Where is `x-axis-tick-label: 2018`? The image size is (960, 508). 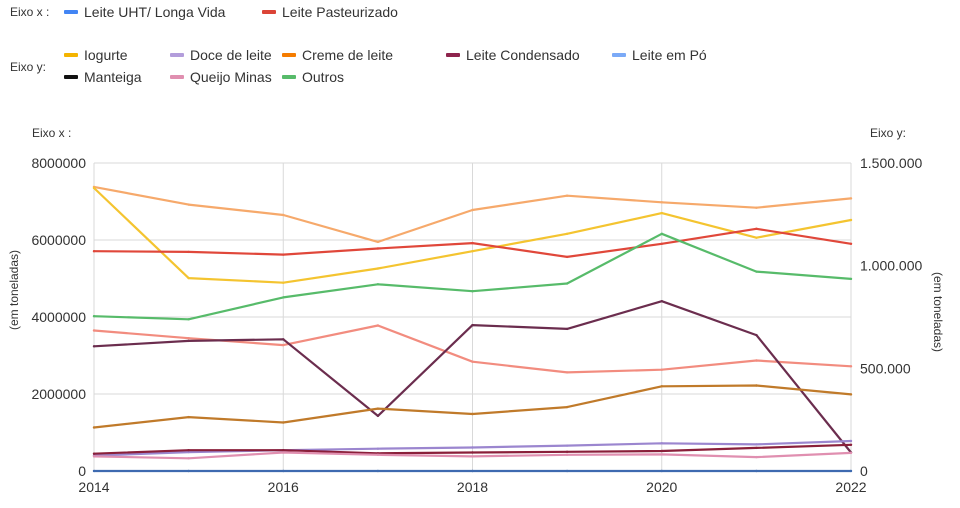
x-axis-tick-label: 2018 is located at coordinates (472, 487).